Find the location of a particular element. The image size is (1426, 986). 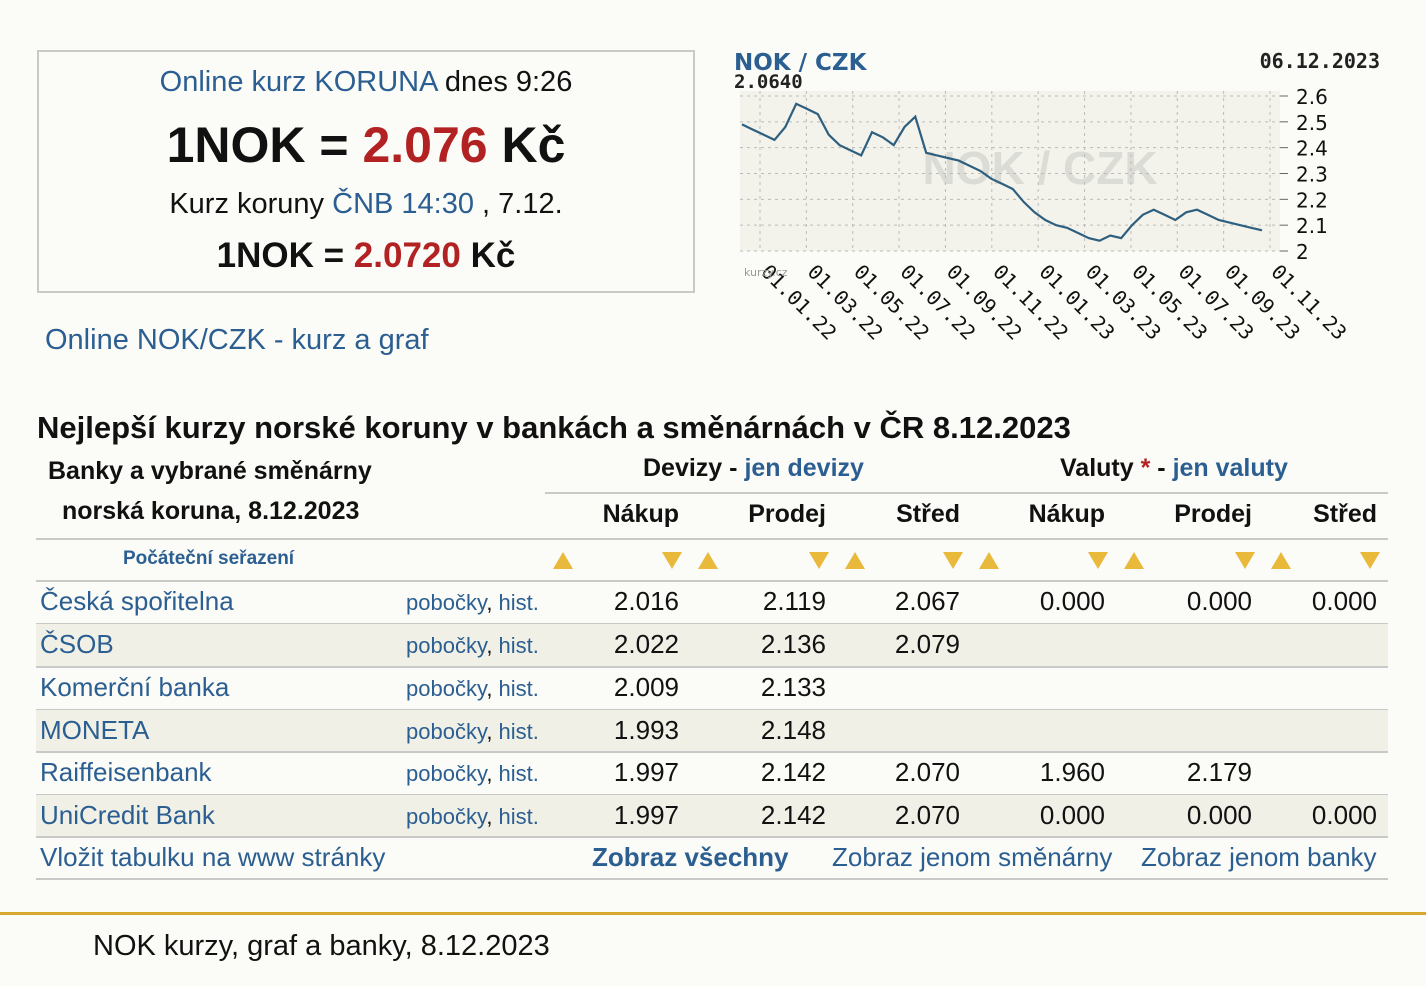

cnb-rate: 1NOK = 2.0720 Kč is located at coordinates (366, 256).